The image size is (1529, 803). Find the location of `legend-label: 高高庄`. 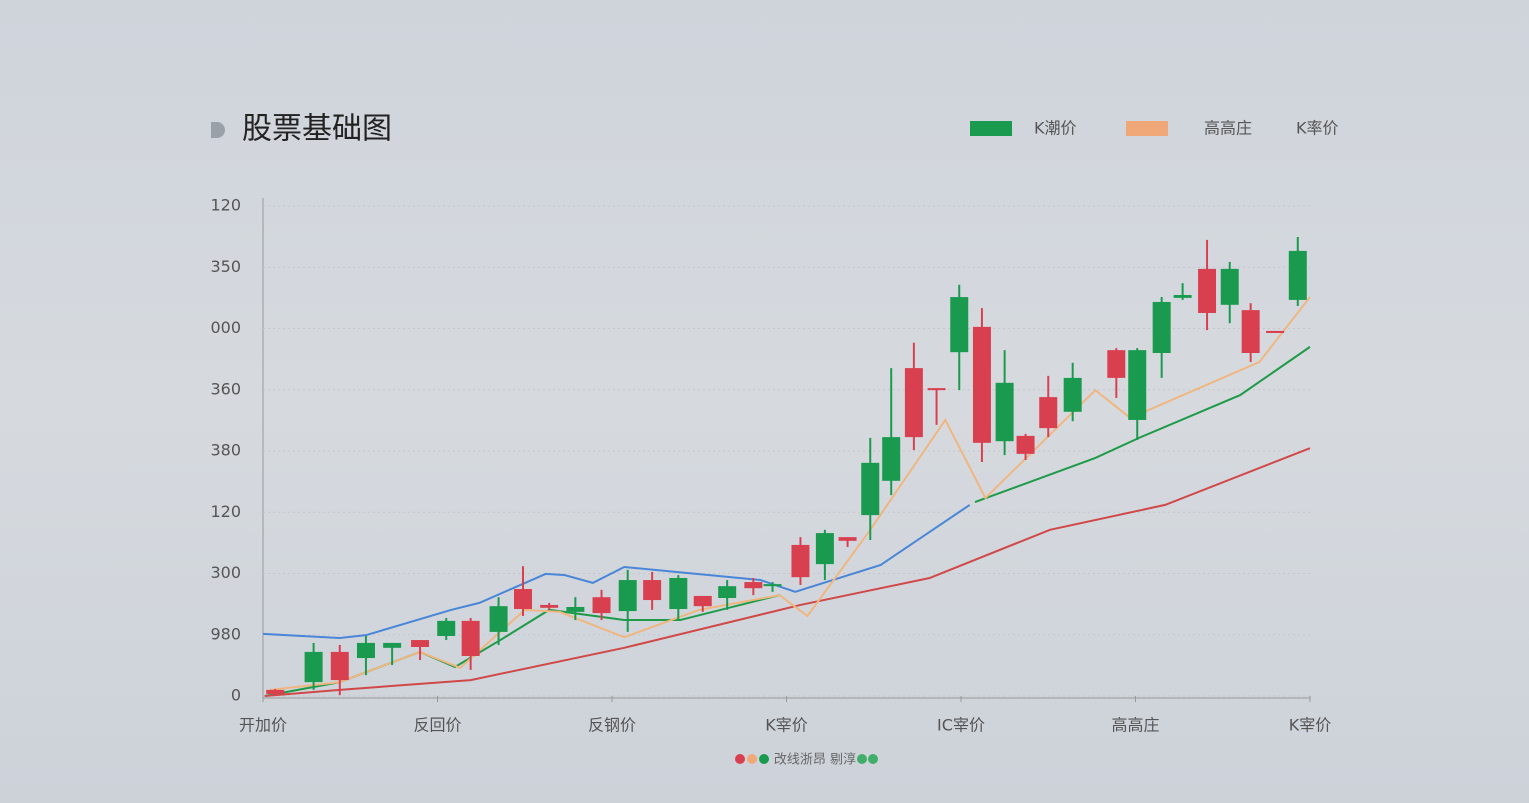

legend-label: 高高庄 is located at coordinates (1228, 128).